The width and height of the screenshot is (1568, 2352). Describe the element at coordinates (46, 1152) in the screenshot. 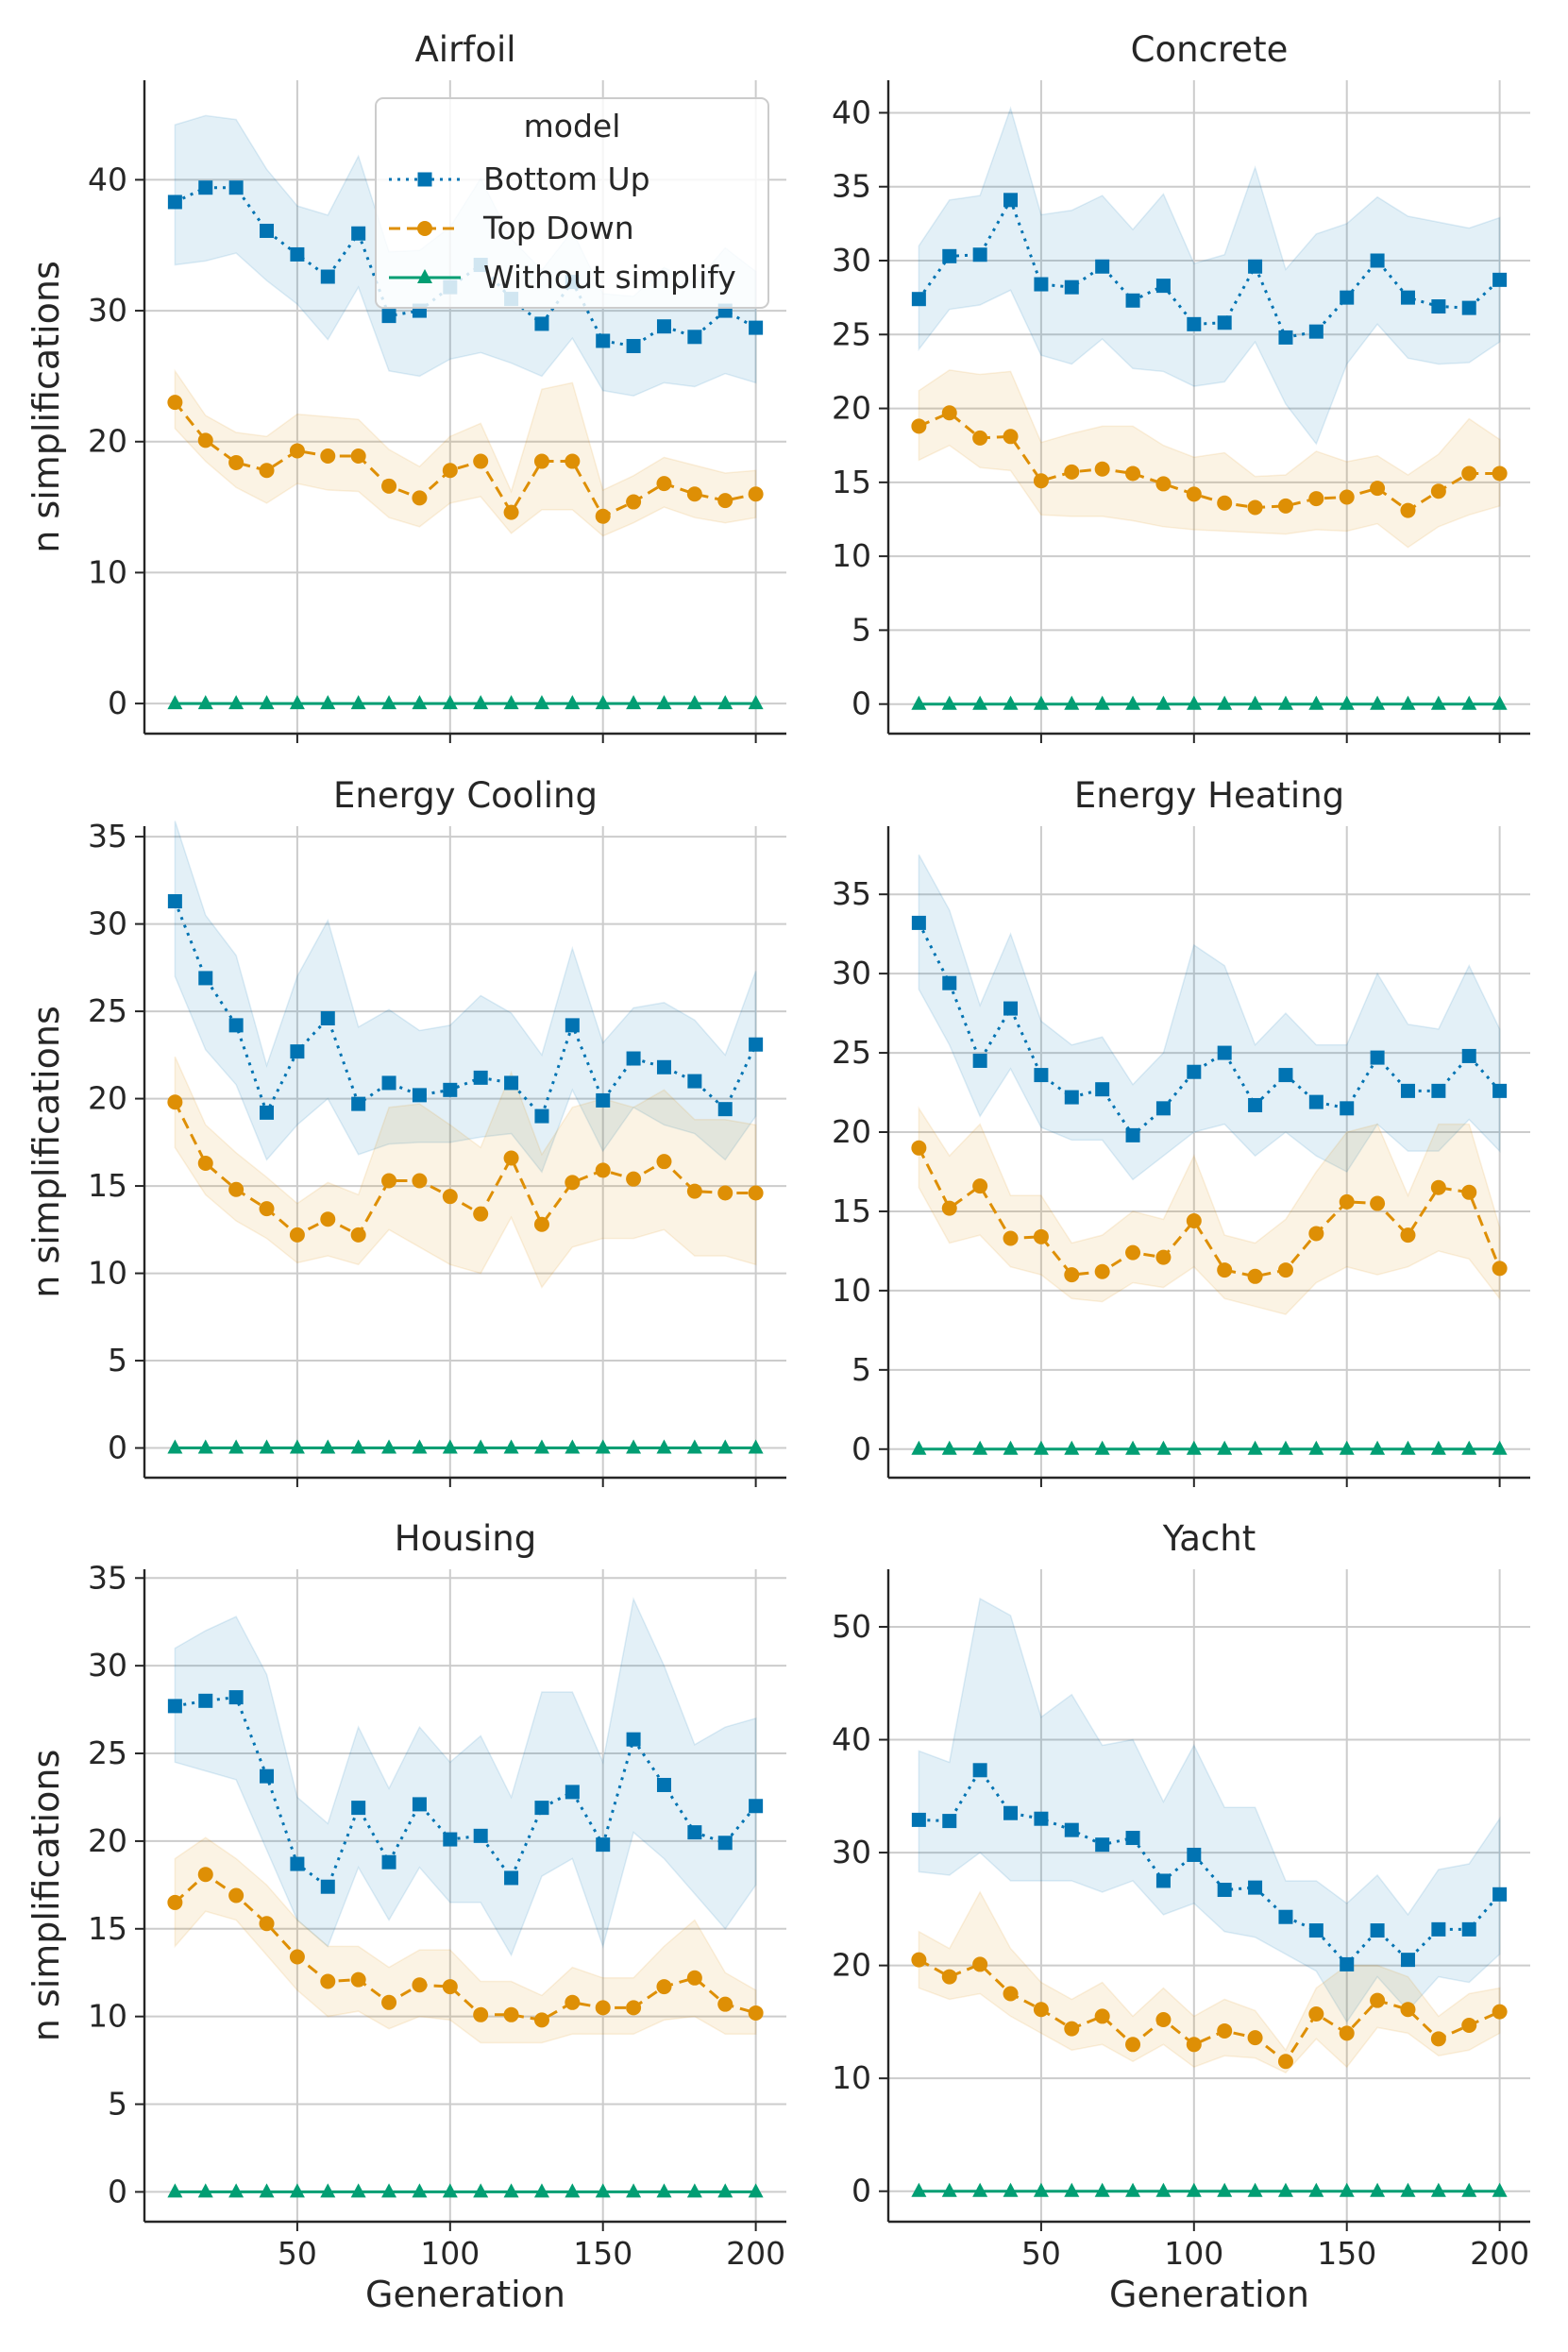

I see `y-axis-label: n simplifications` at that location.